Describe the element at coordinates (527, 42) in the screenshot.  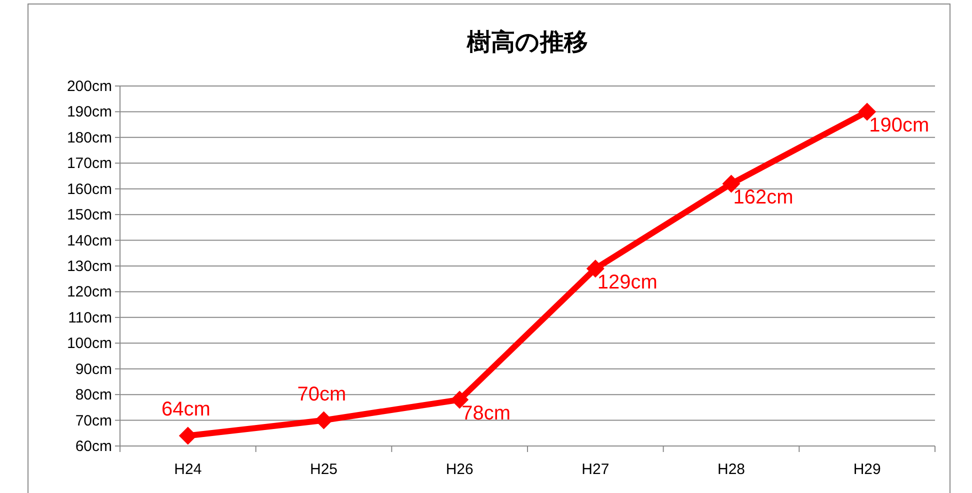
I see `chart-title: 樹高の推移` at that location.